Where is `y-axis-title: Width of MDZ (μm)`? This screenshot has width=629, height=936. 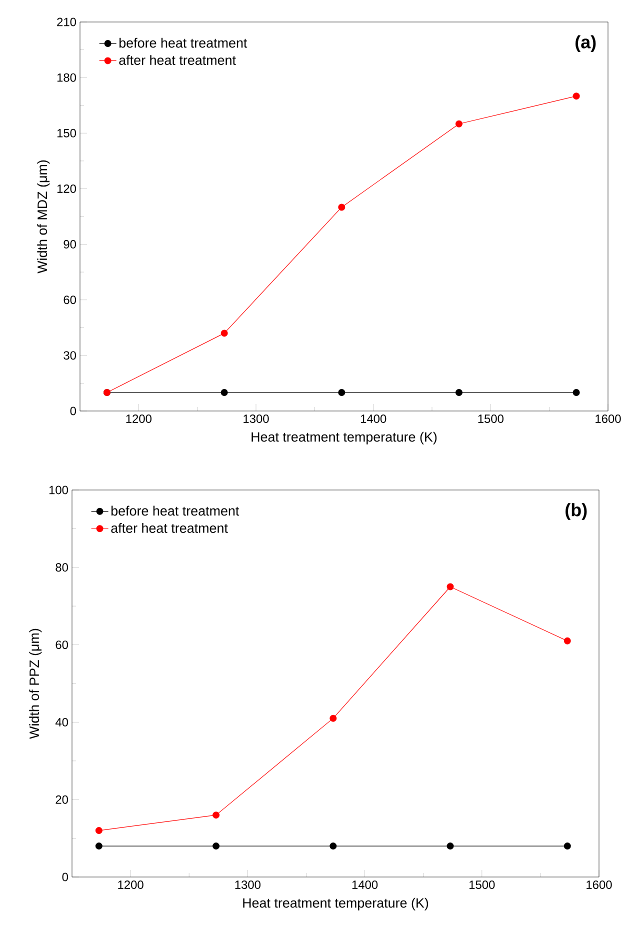
y-axis-title: Width of MDZ (μm) is located at coordinates (43, 217).